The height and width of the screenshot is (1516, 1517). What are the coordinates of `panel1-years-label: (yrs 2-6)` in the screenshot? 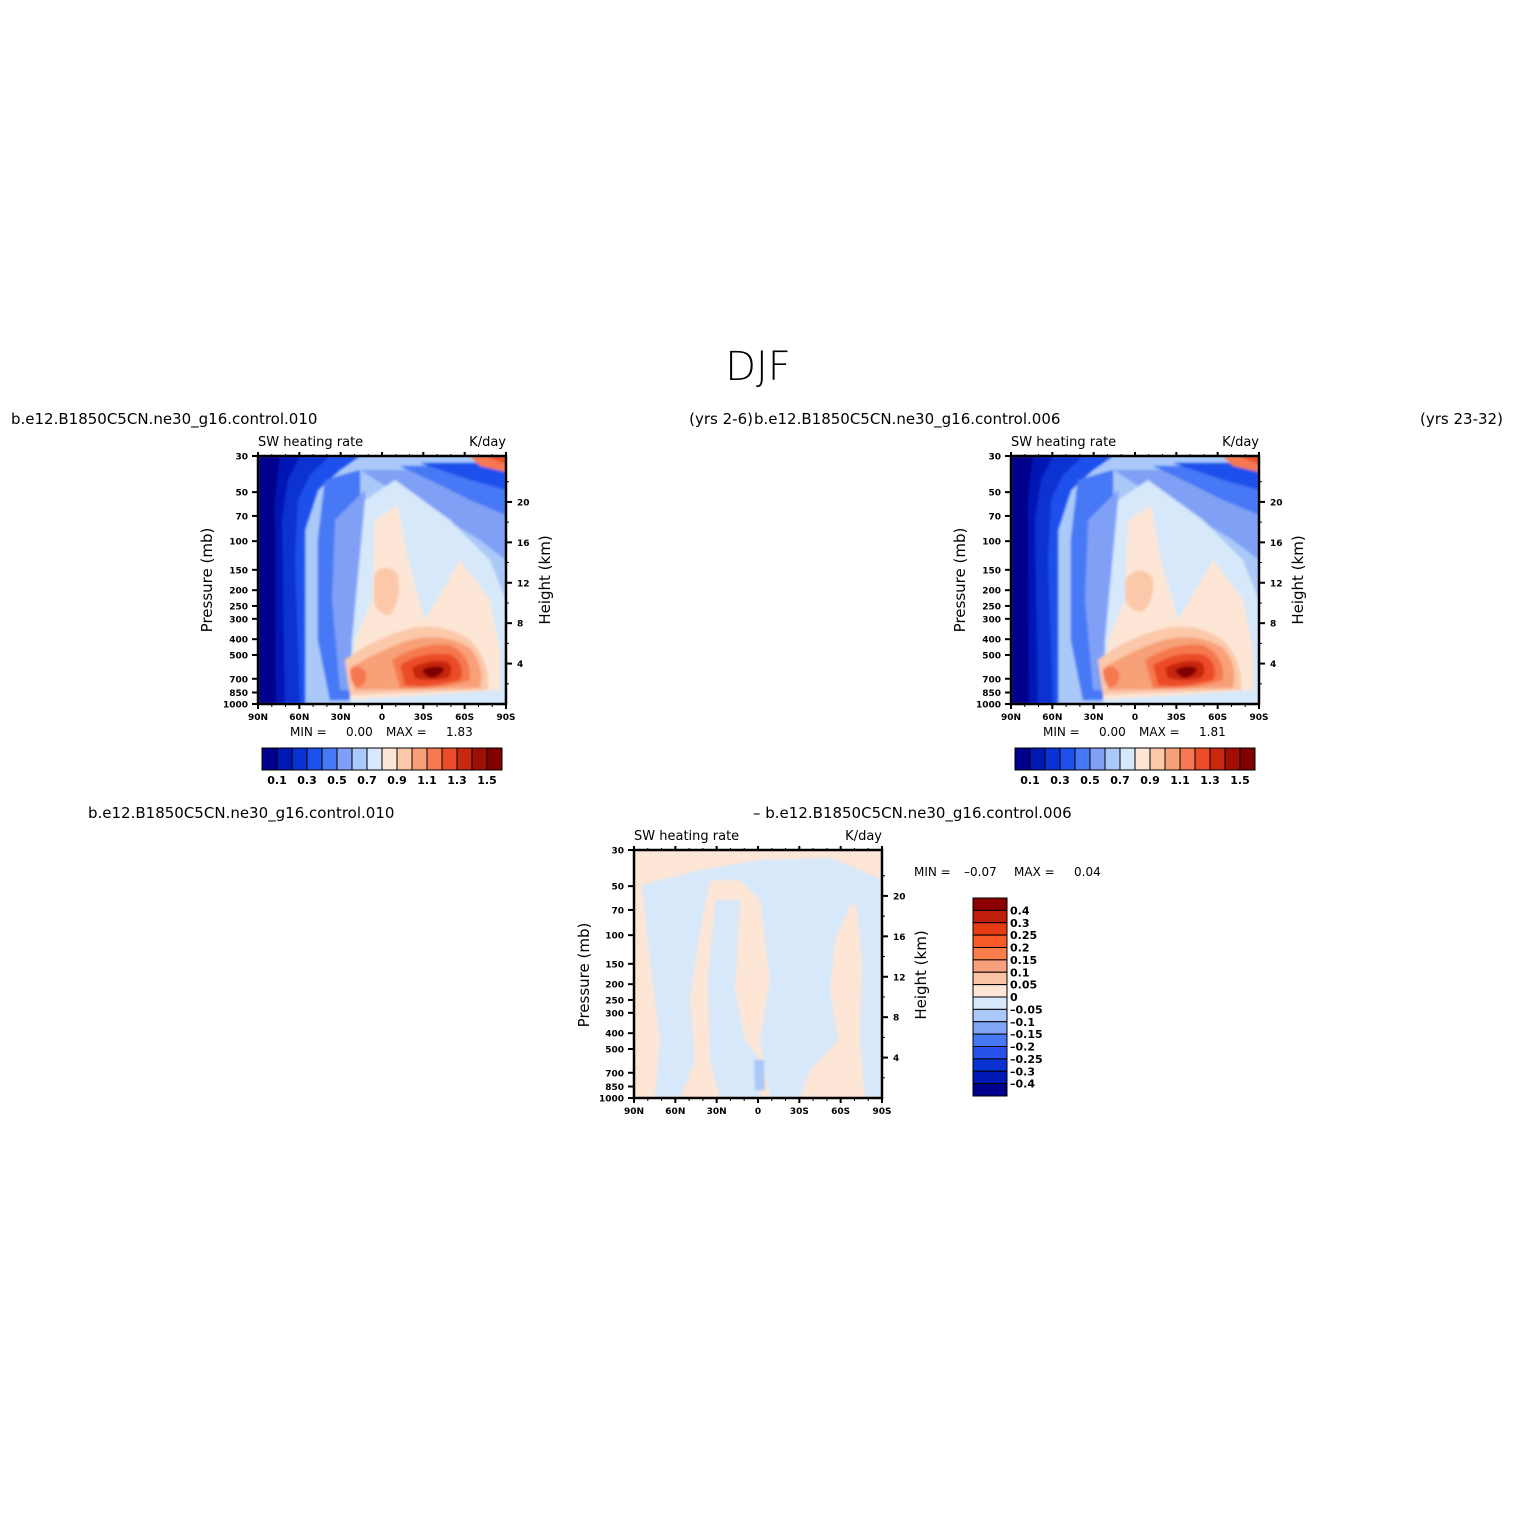 It's located at (721, 419).